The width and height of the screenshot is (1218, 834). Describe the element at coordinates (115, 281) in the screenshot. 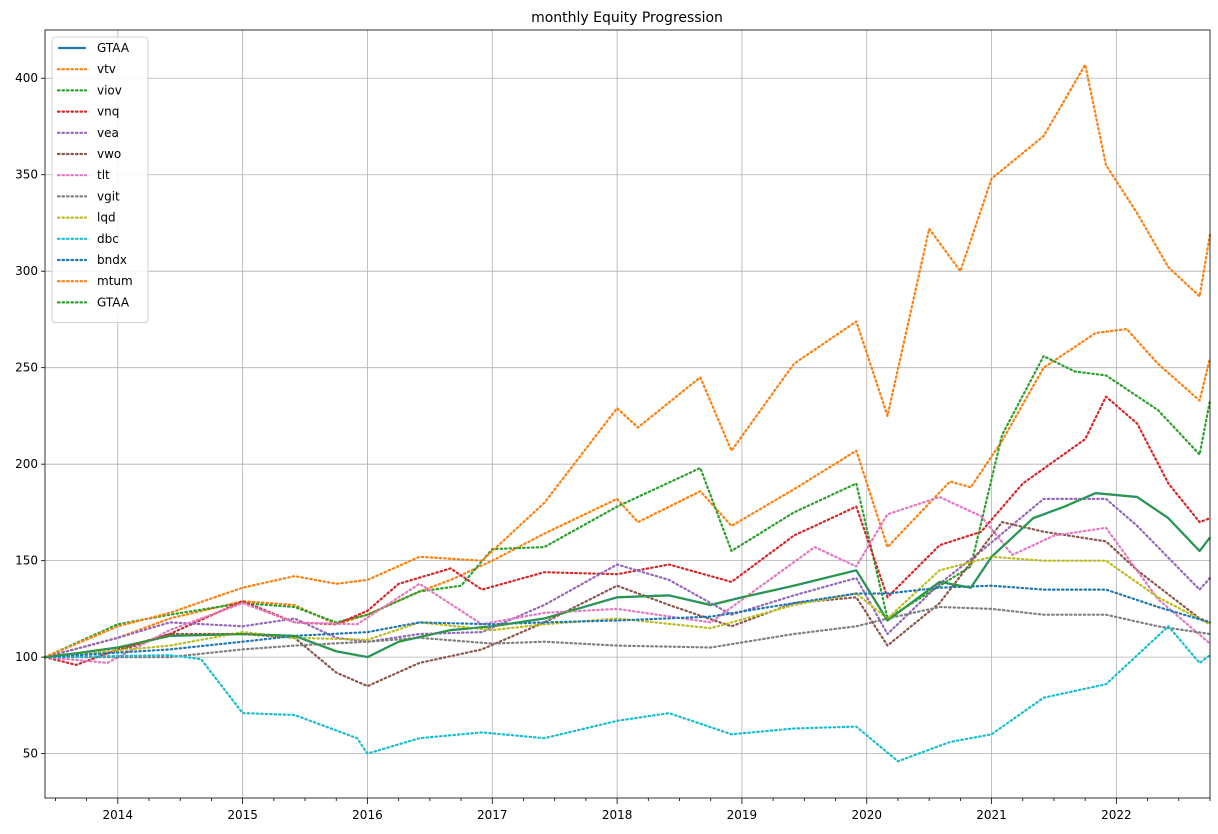

I see `legend-label: mtum` at that location.